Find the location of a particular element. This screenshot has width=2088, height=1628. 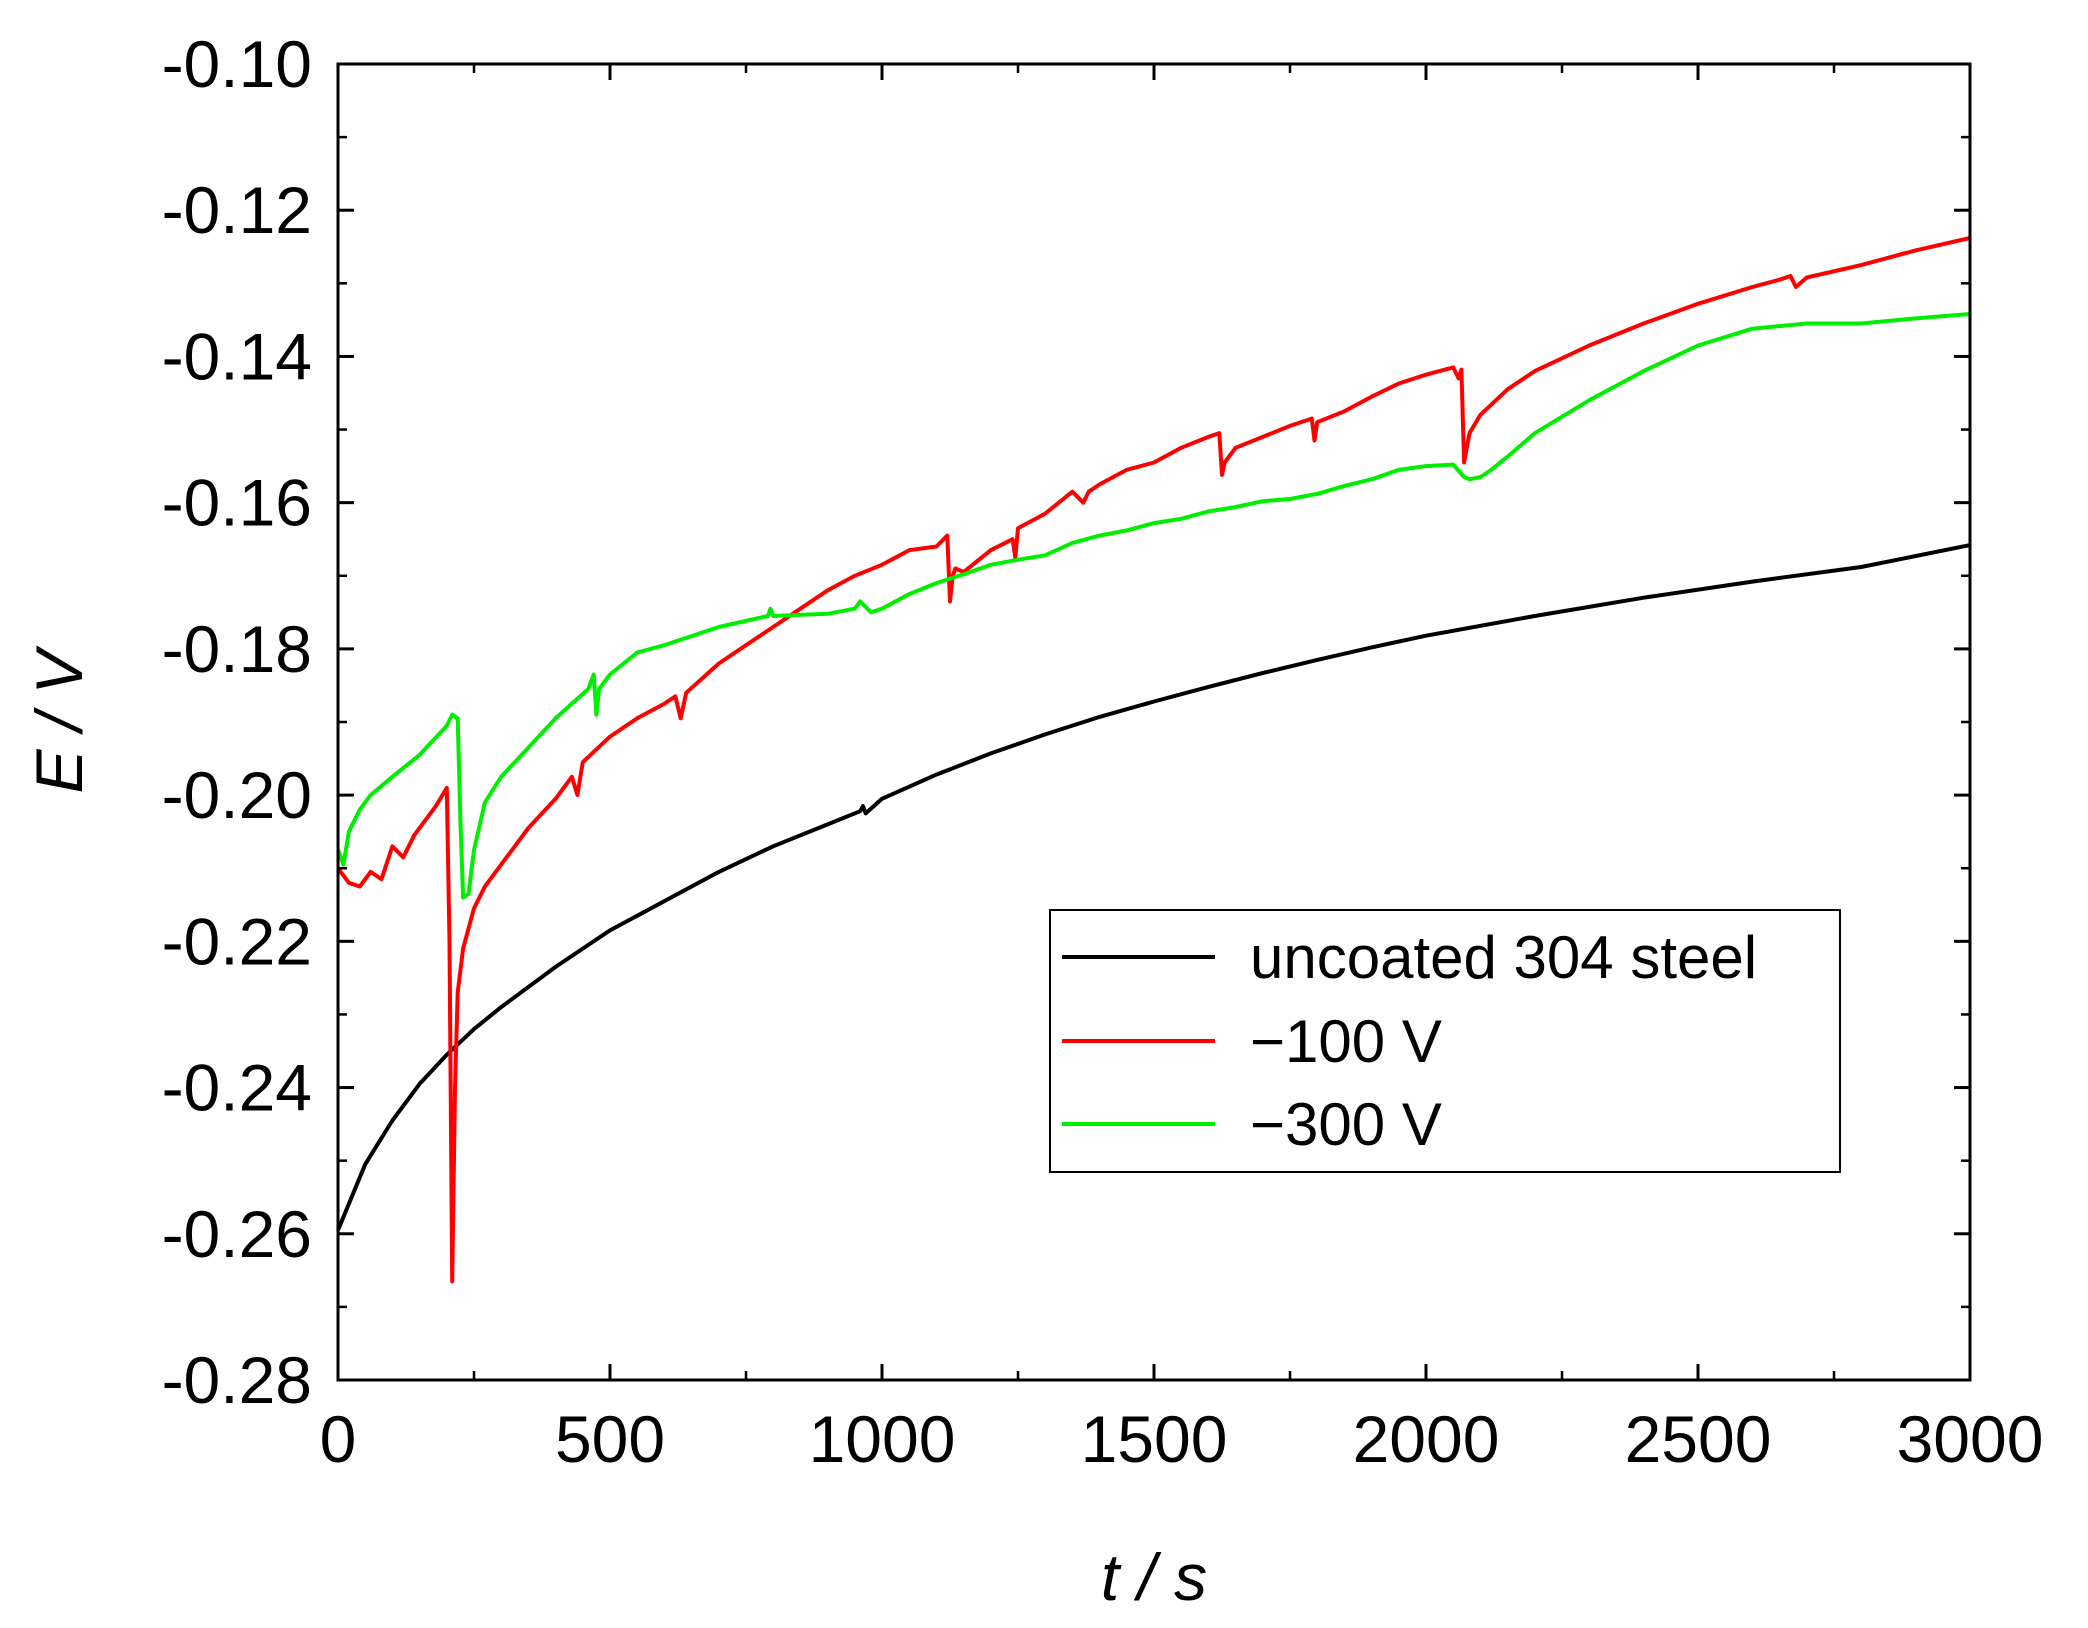

legend-label-uncoated: uncoated 304 steel is located at coordinates (1503, 957).